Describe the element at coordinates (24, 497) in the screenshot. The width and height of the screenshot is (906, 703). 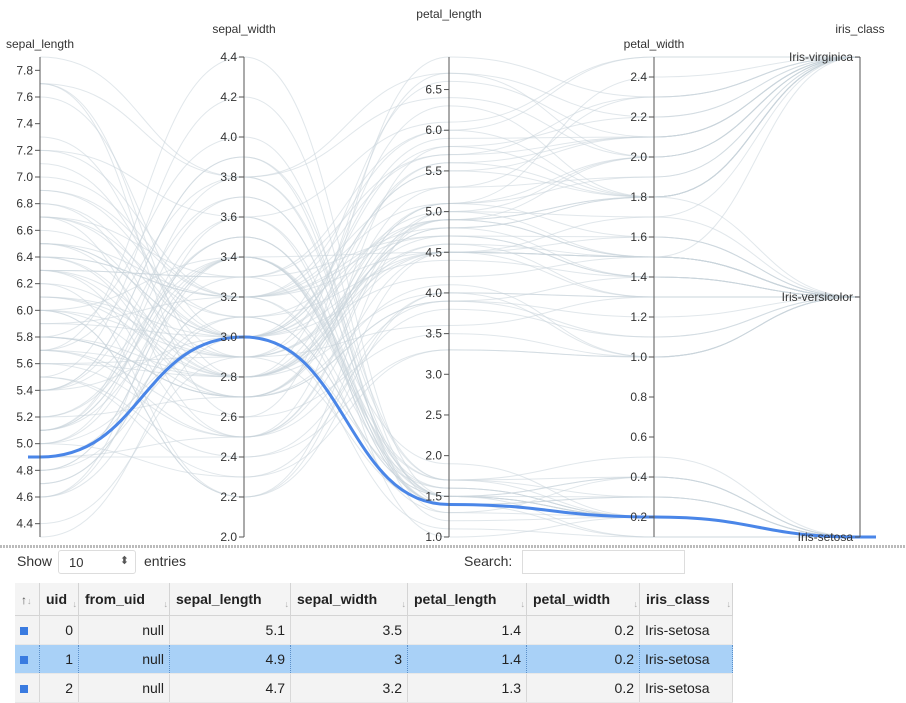
I see `tick-label: 4.6` at that location.